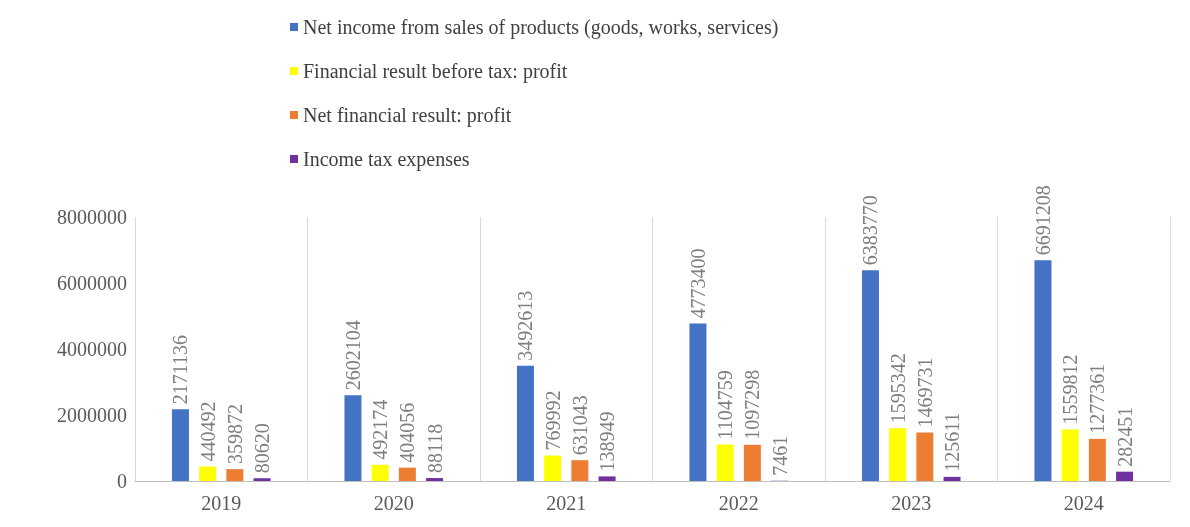 The image size is (1190, 527). I want to click on x-tick-label: 2023, so click(911, 503).